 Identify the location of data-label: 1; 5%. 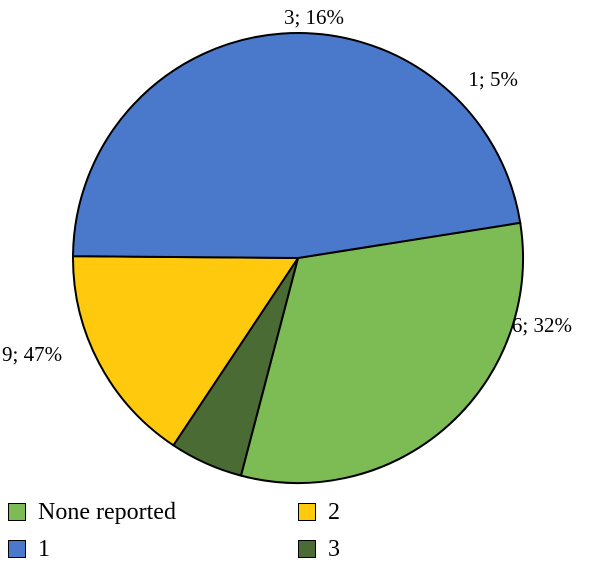
(493, 79).